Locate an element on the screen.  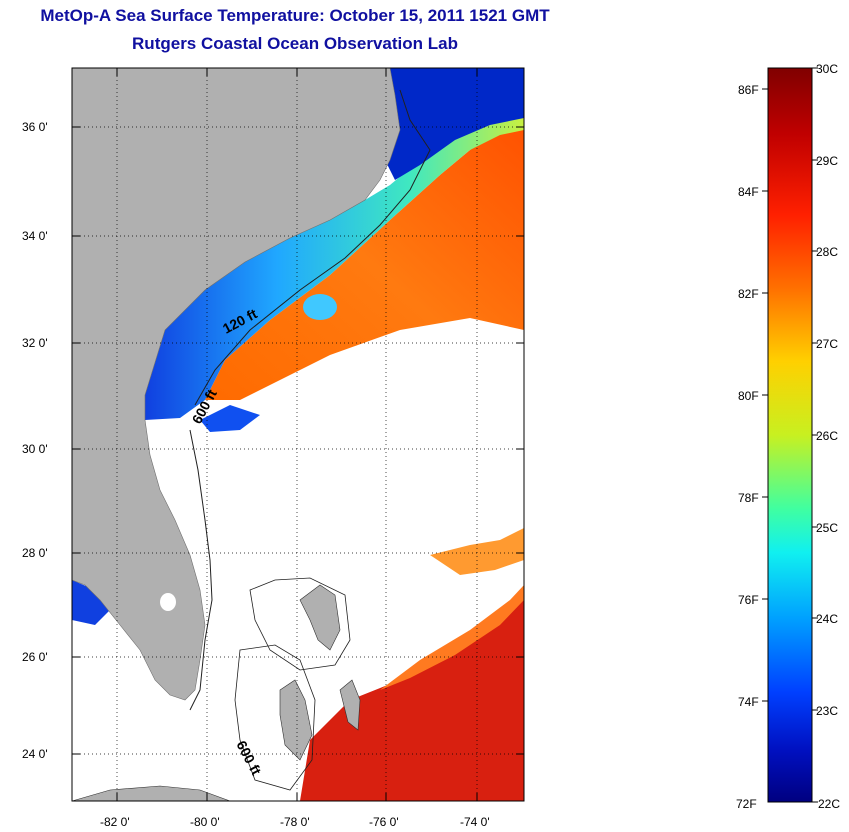
lat-label: 28 0' is located at coordinates (35, 553).